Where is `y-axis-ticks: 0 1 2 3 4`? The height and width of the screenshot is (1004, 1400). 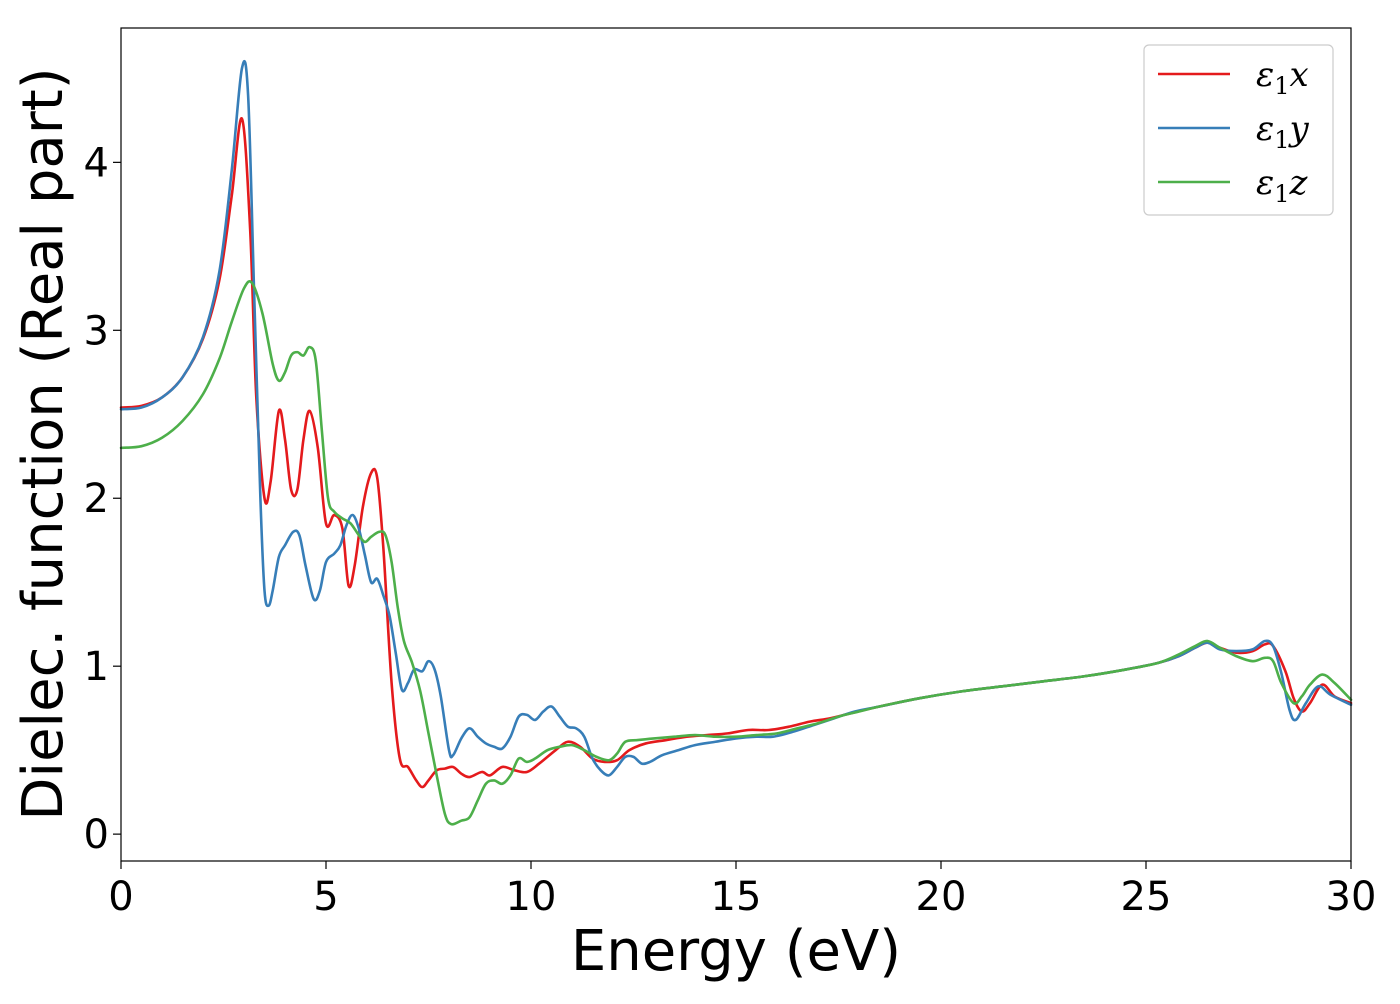
y-axis-ticks: 0 1 2 3 4 is located at coordinates (102, 499).